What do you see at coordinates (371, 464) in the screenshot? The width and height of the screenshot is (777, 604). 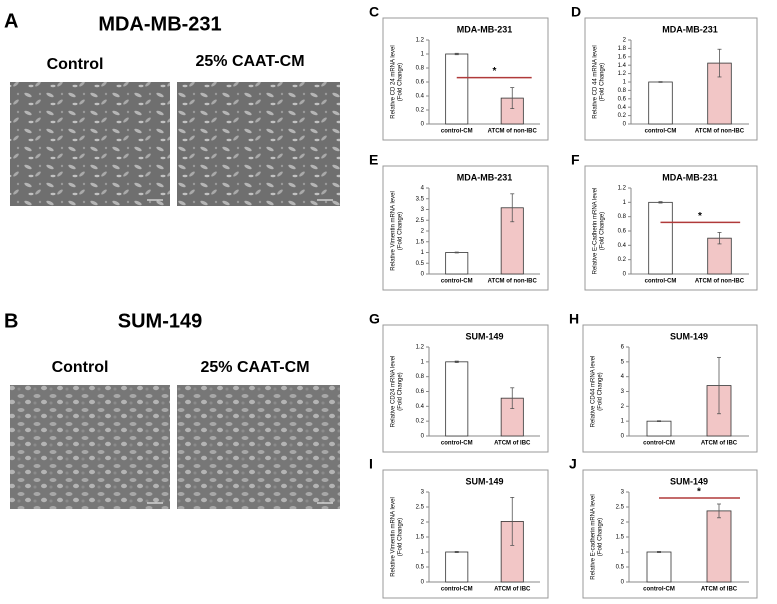 I see `panel-letter: I` at bounding box center [371, 464].